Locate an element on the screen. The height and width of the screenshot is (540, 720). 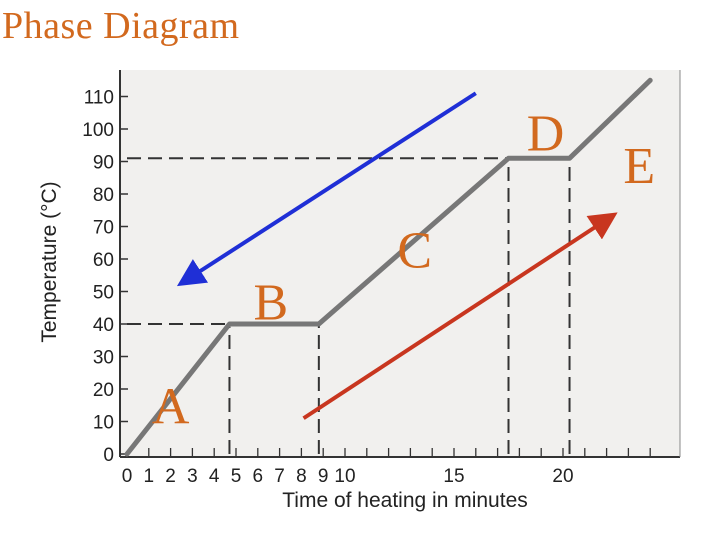
region-label-b: B is located at coordinates (271, 302).